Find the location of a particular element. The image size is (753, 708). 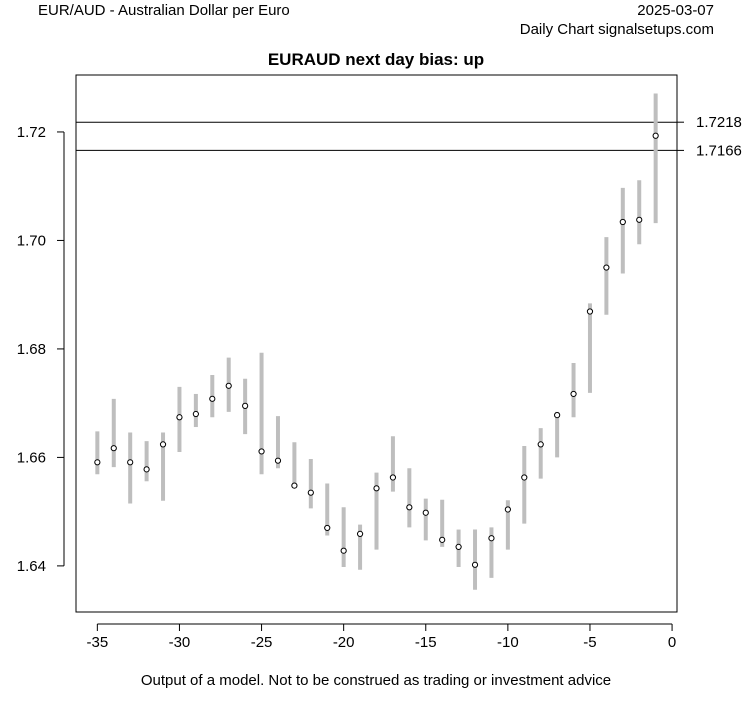

x-tick-label: -30 is located at coordinates (180, 642).